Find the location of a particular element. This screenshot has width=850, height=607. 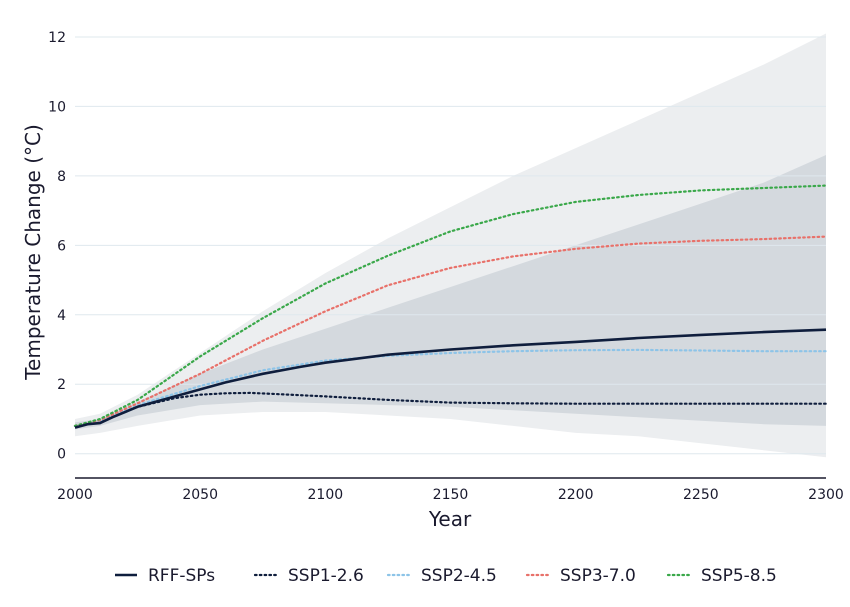

y-tick-label: 4 is located at coordinates (61, 316).